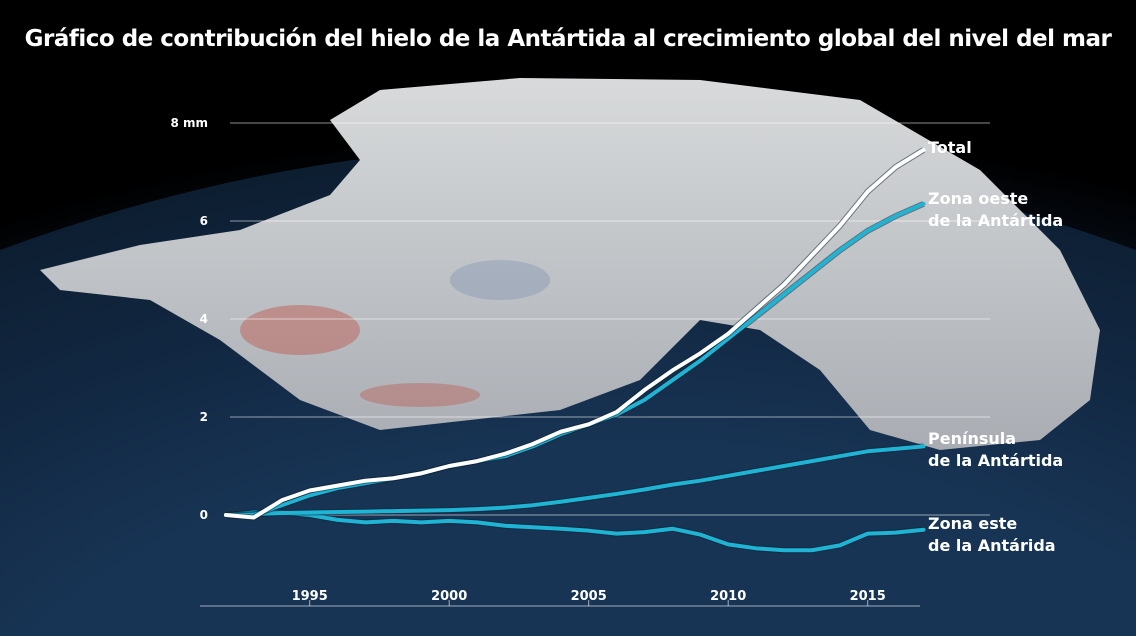  What do you see at coordinates (310, 596) in the screenshot?
I see `x-tick-label: 1995` at bounding box center [310, 596].